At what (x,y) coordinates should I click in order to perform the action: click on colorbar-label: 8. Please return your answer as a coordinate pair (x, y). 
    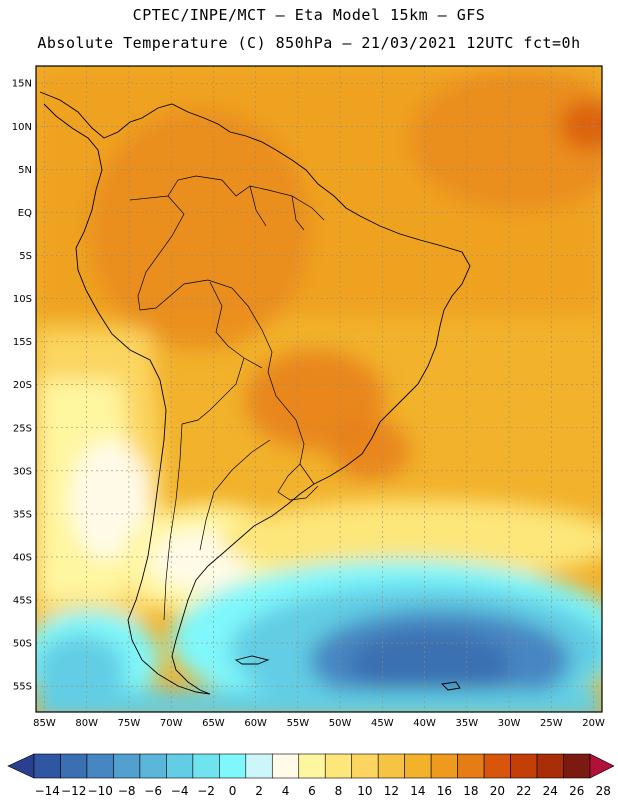
    Looking at the image, I should click on (339, 791).